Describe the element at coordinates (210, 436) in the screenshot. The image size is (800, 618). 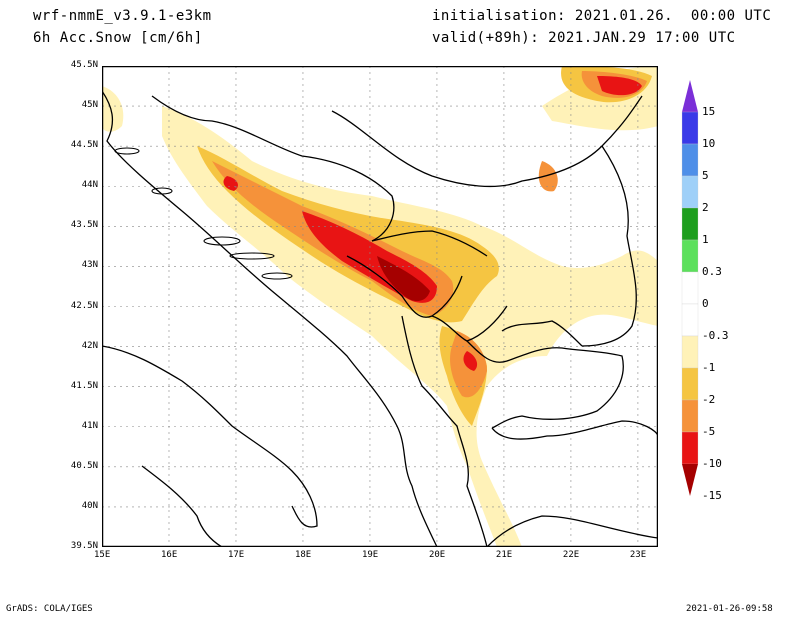
I see `coastline-italy` at that location.